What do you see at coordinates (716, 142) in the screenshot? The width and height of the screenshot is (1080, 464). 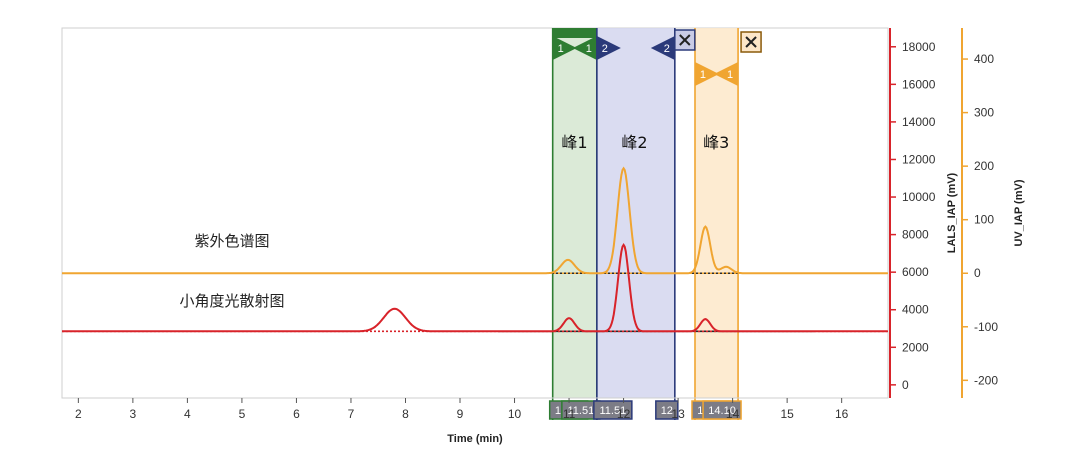 I see `peak-label: 峰3` at bounding box center [716, 142].